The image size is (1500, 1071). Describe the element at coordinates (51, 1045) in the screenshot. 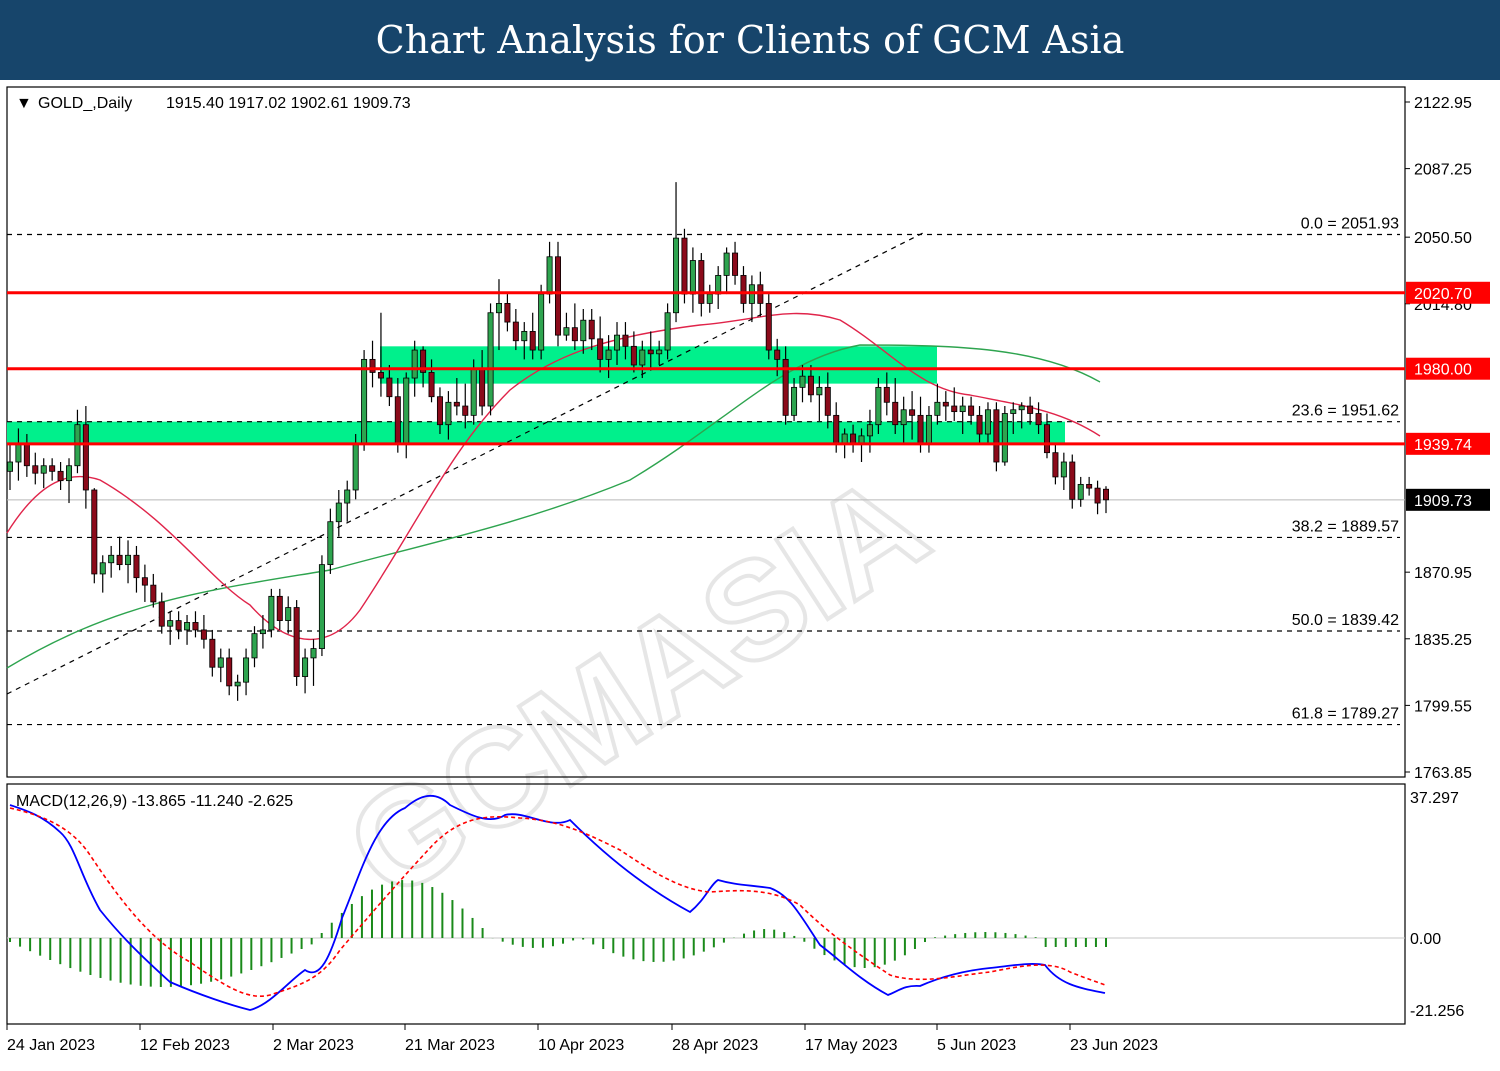

I see `date-tick-label: 24 Jan 2023` at that location.